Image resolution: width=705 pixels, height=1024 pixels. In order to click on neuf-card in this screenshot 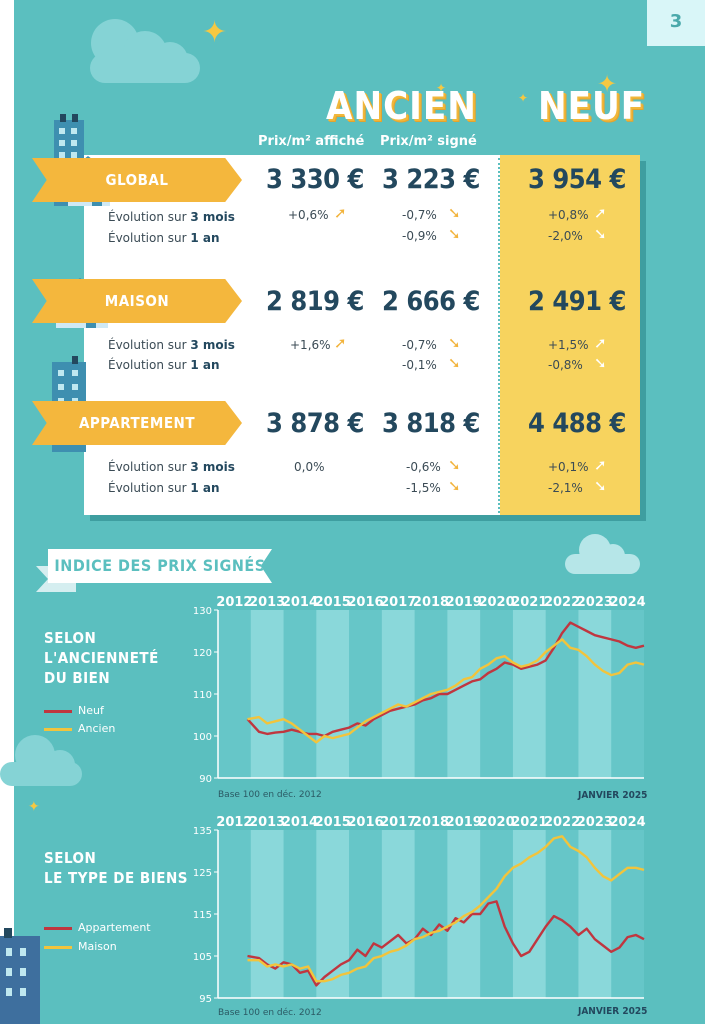, I will do `click(570, 335)`.